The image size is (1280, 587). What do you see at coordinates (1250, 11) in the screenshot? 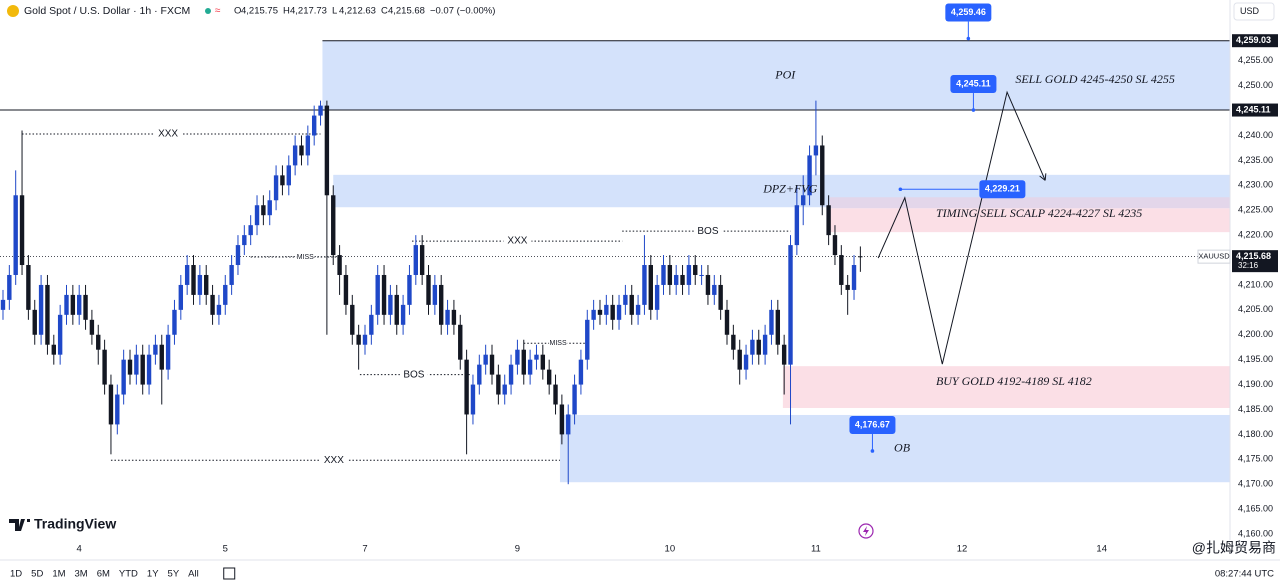
I see `currency: USD` at bounding box center [1250, 11].